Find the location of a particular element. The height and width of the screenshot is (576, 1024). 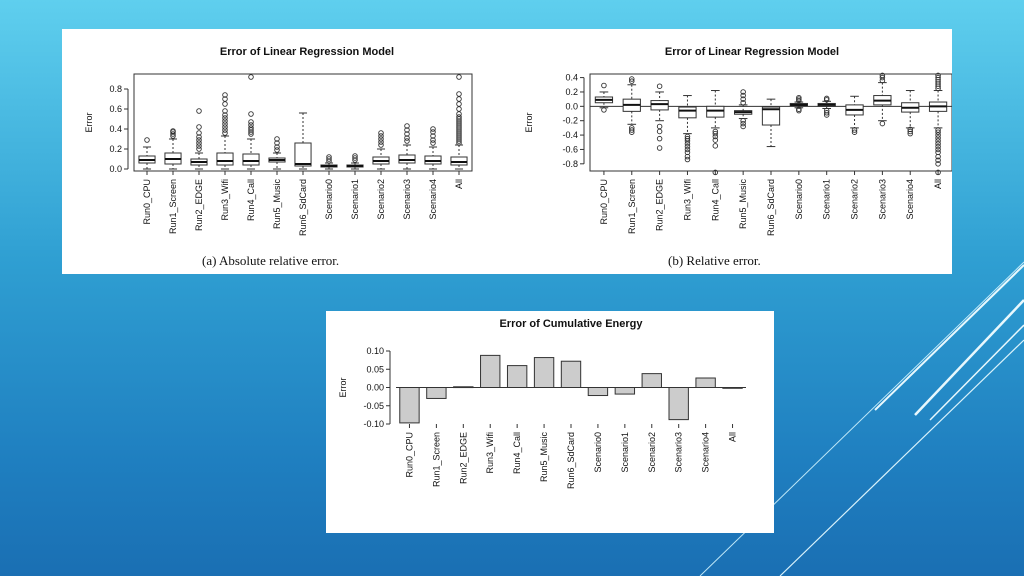

x-tick-label: Scenario4 is located at coordinates (910, 199).